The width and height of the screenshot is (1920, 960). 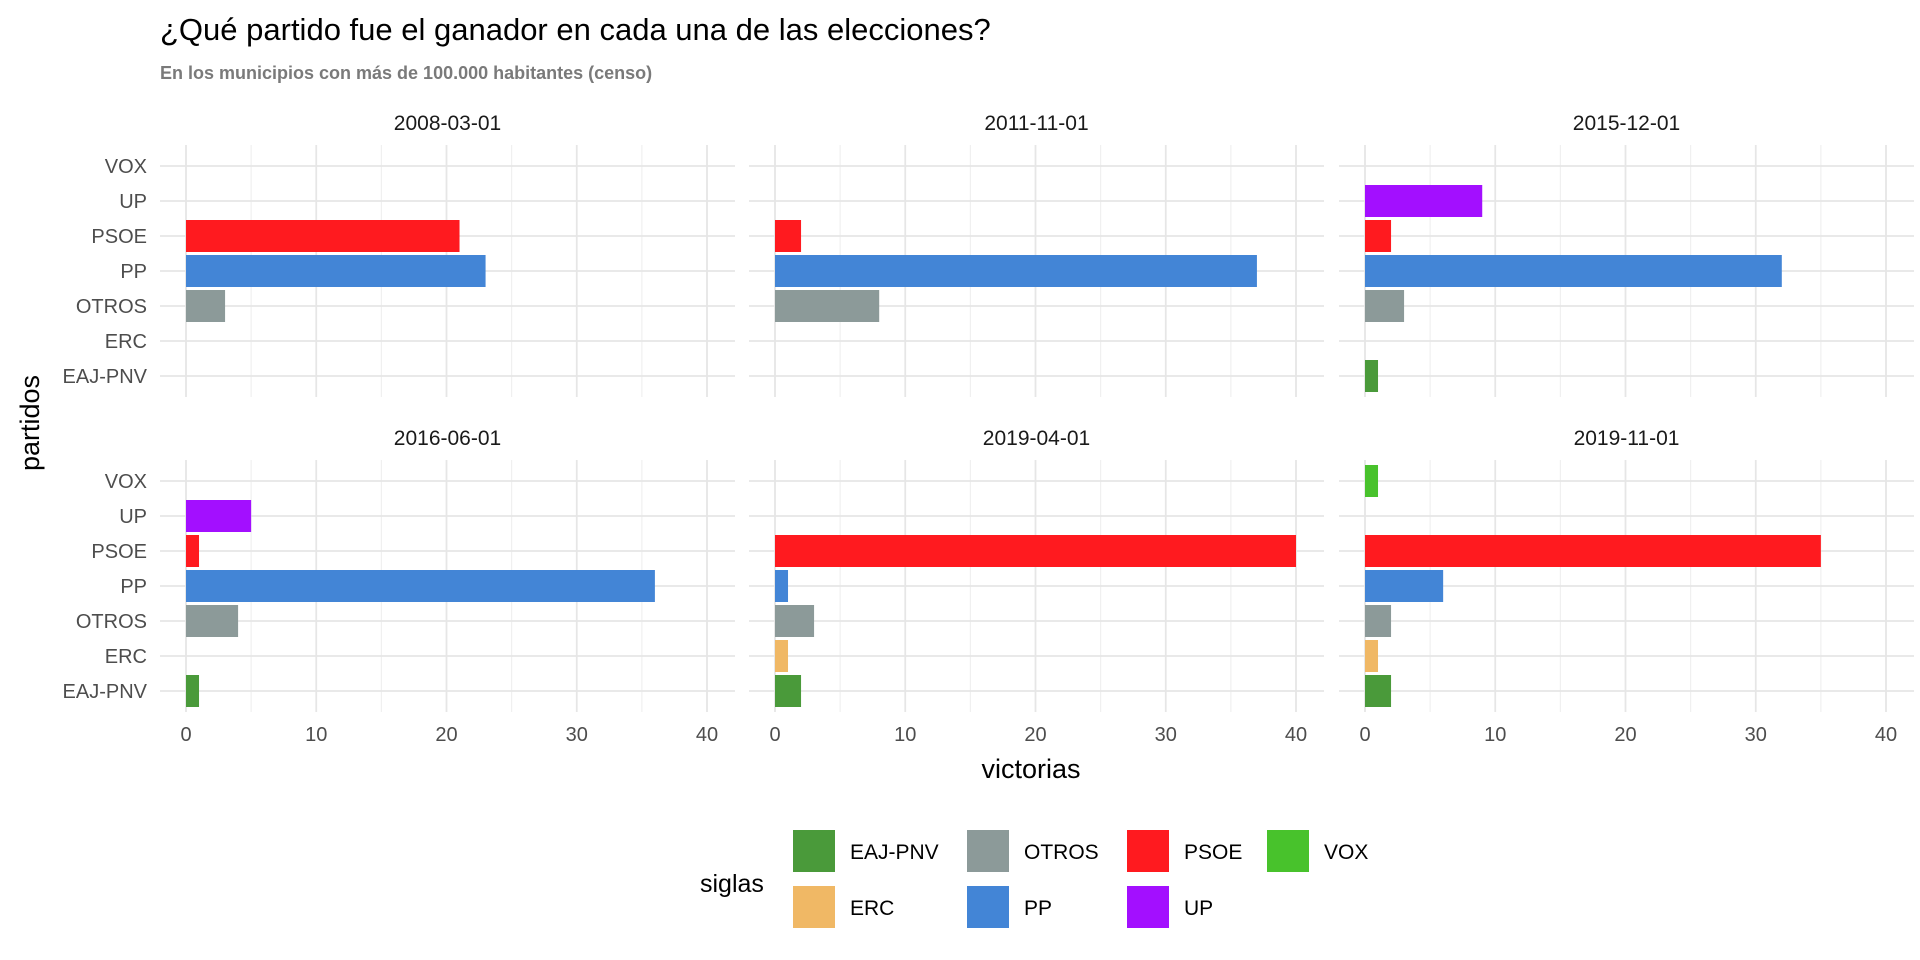 I want to click on facet-label: 2015-12-01, so click(x=1626, y=123).